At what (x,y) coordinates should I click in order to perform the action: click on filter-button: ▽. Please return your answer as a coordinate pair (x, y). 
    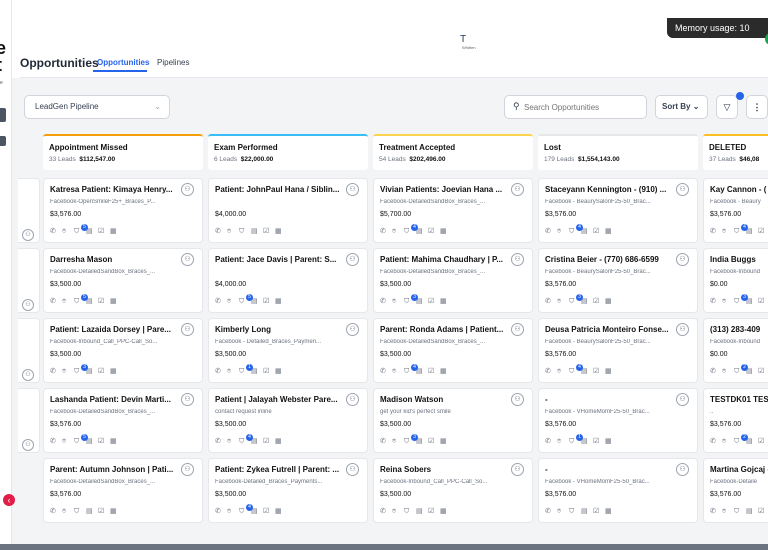
    Looking at the image, I should click on (727, 107).